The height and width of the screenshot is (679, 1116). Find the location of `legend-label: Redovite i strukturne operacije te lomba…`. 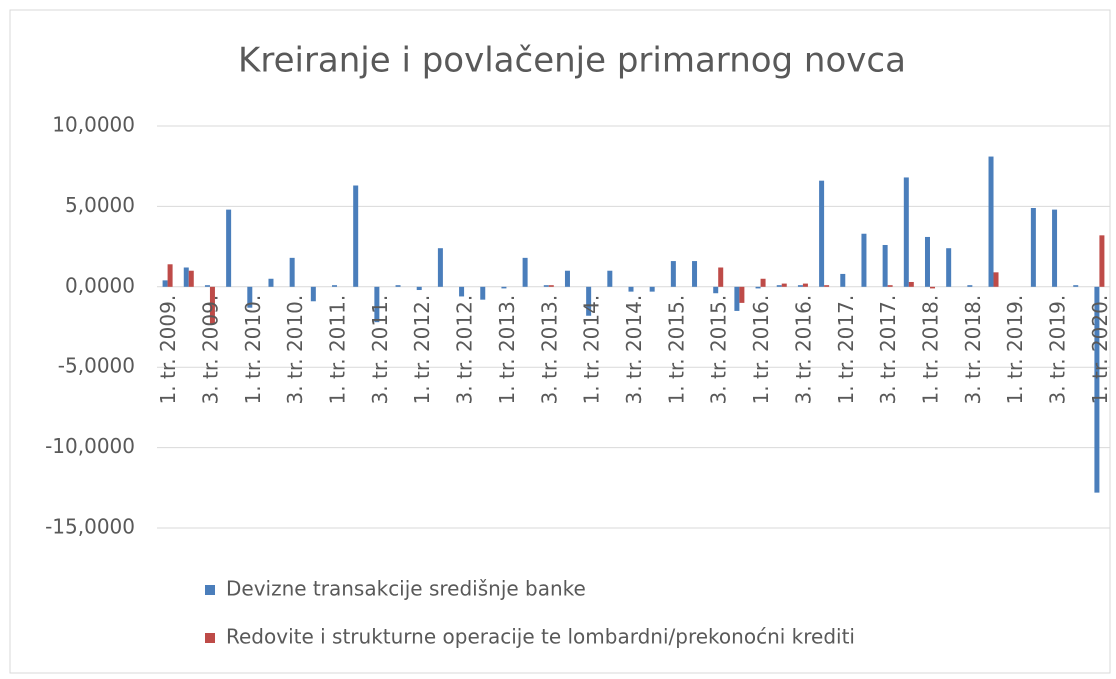

legend-label: Redovite i strukturne operacije te lomba… is located at coordinates (540, 637).